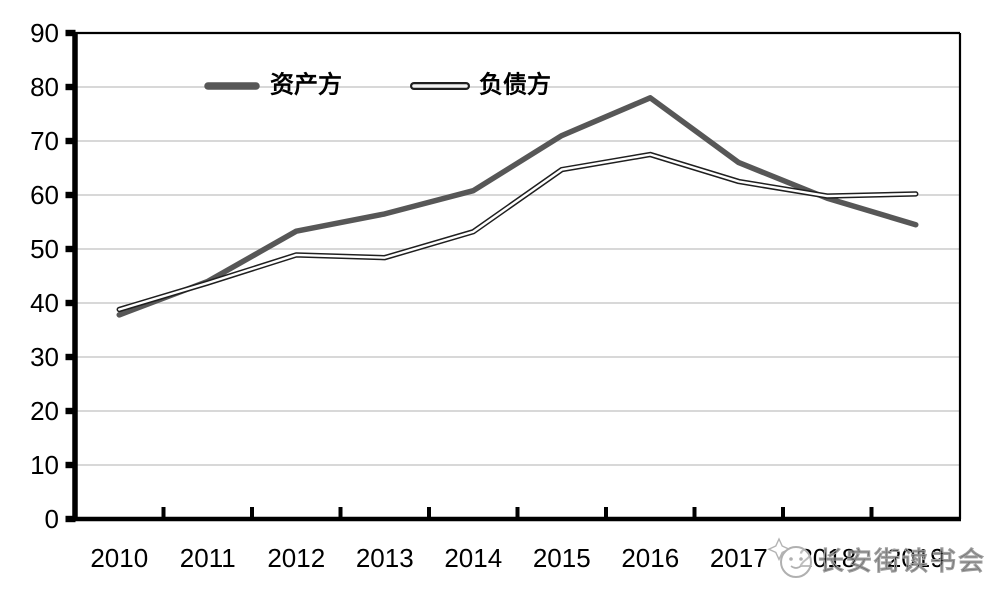  I want to click on x-axis-label-2010: 2010, so click(119, 558).